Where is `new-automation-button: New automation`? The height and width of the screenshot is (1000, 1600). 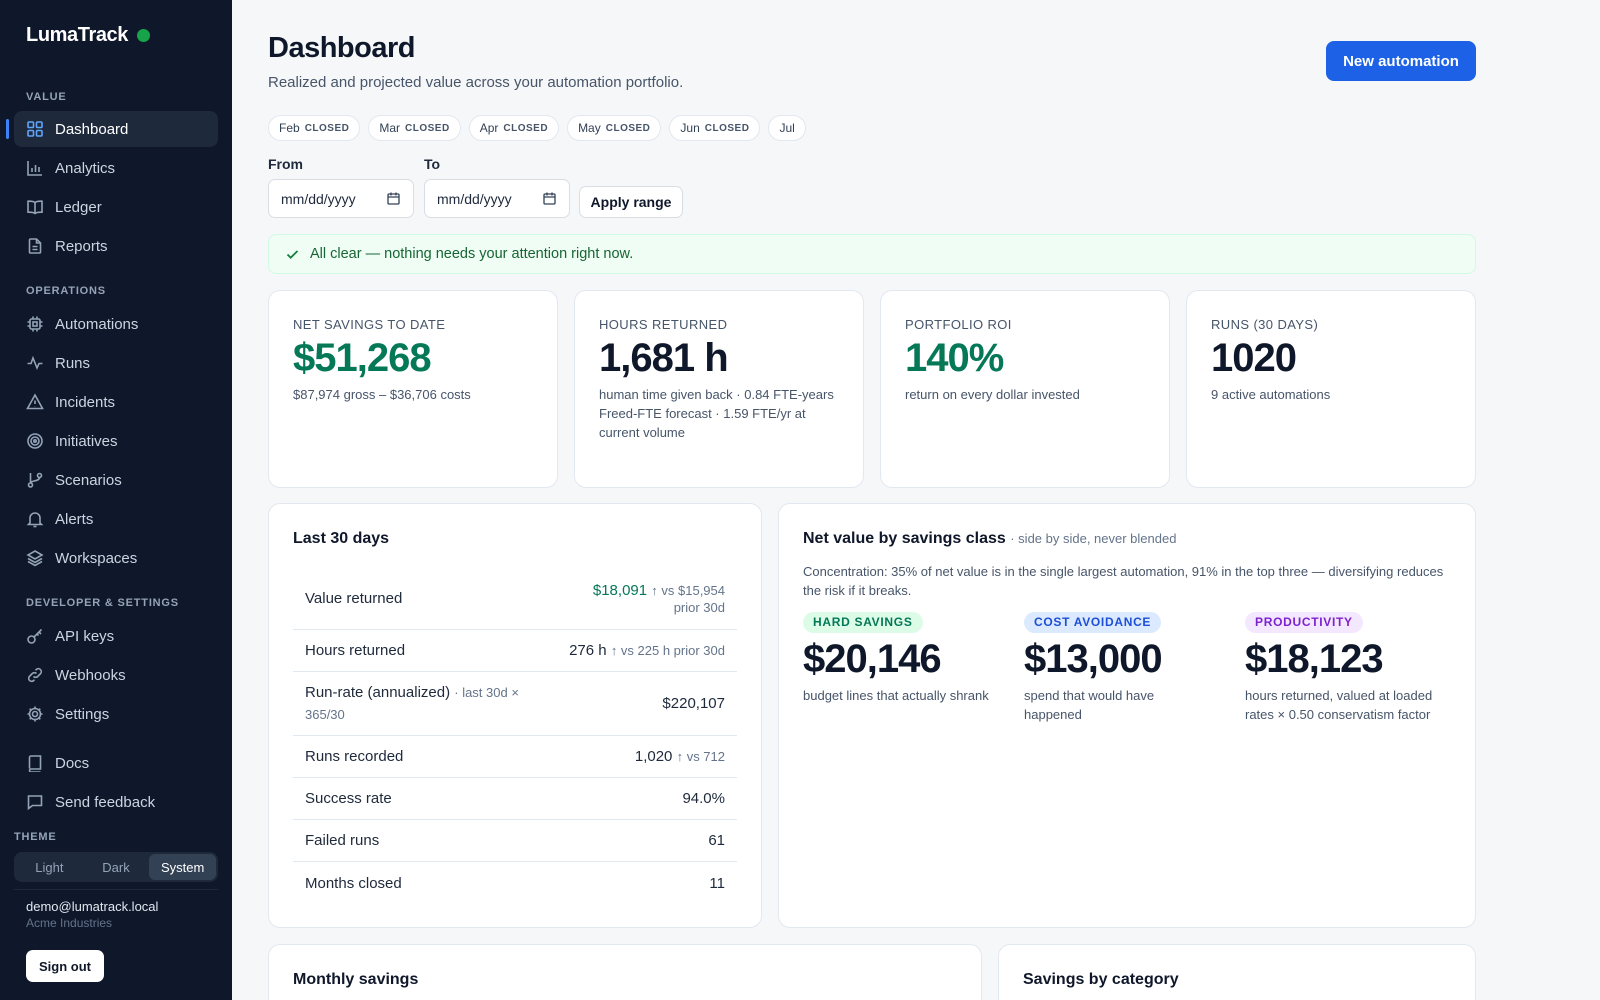 new-automation-button: New automation is located at coordinates (1401, 61).